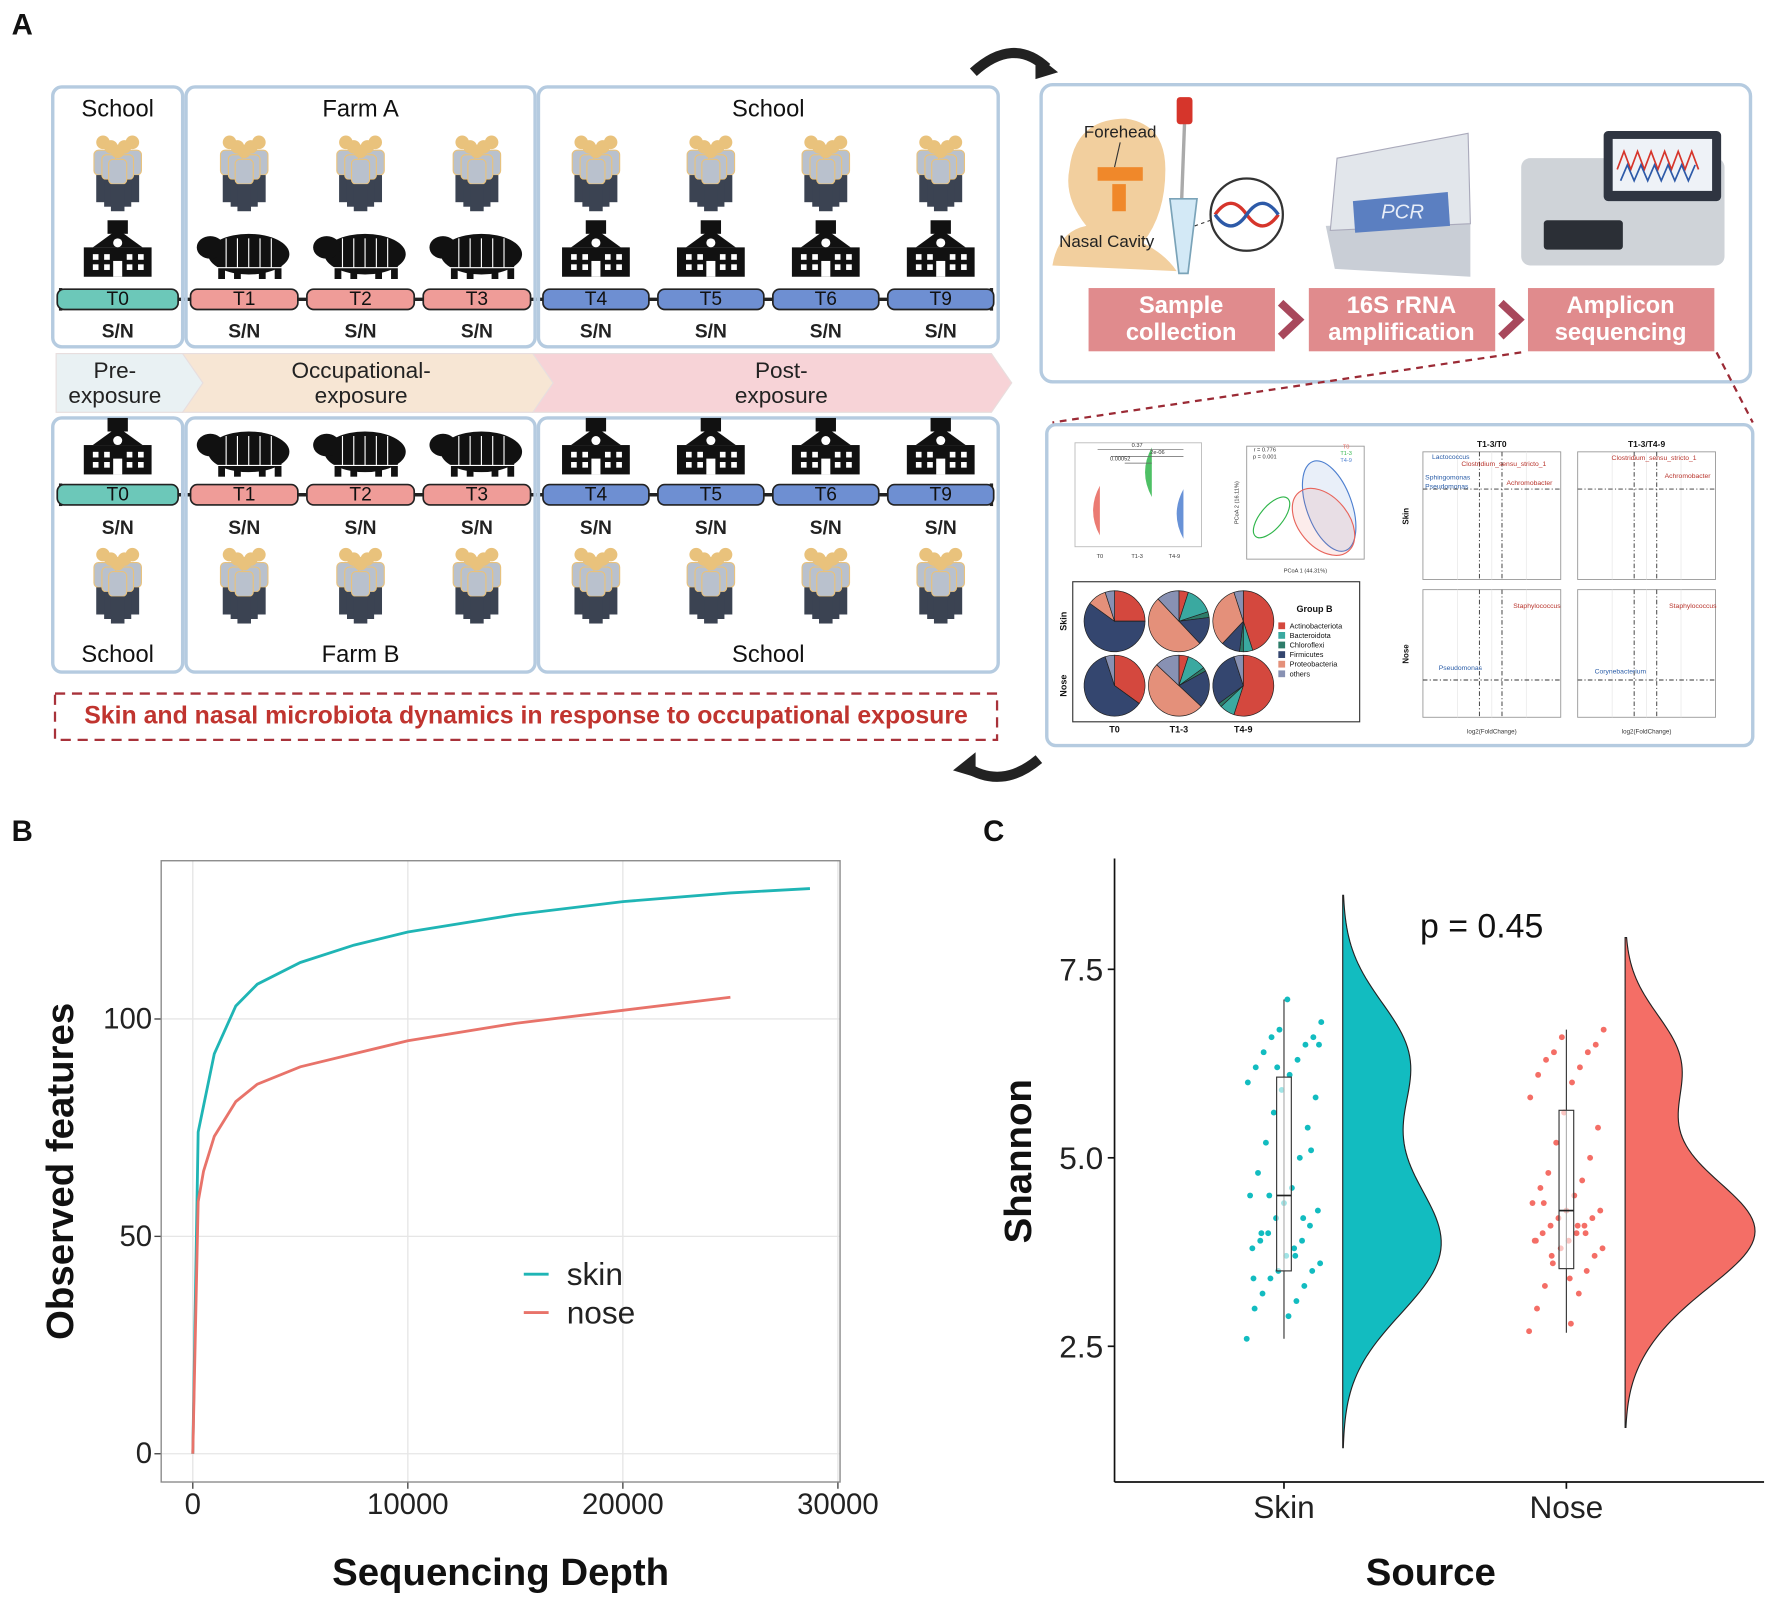 The image size is (1775, 1604). What do you see at coordinates (1392, 1171) in the screenshot?
I see `density-half-violin` at bounding box center [1392, 1171].